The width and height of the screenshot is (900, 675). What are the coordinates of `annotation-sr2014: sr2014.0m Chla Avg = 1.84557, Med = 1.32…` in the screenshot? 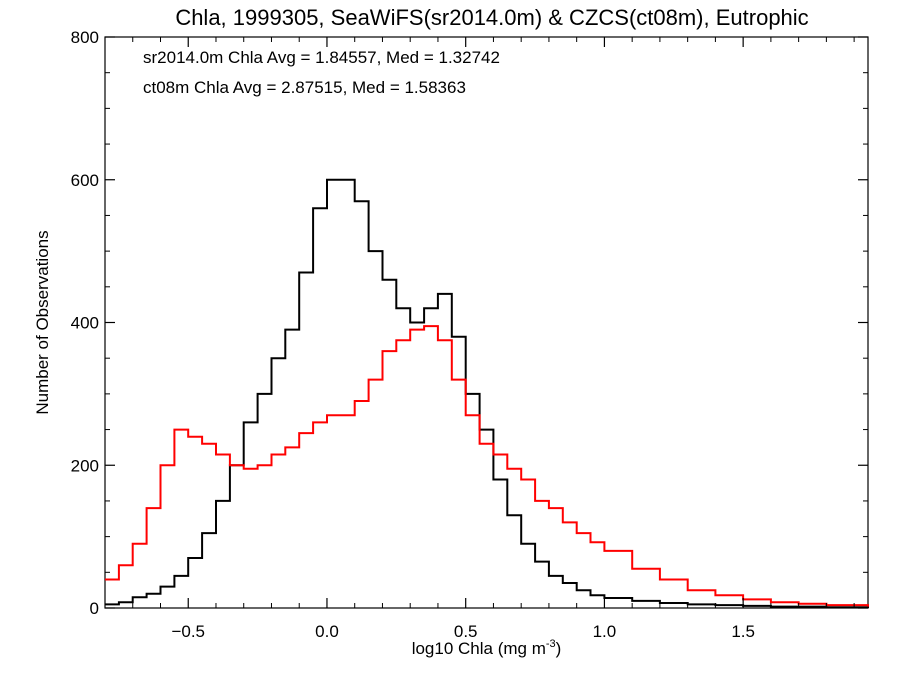 It's located at (321, 57).